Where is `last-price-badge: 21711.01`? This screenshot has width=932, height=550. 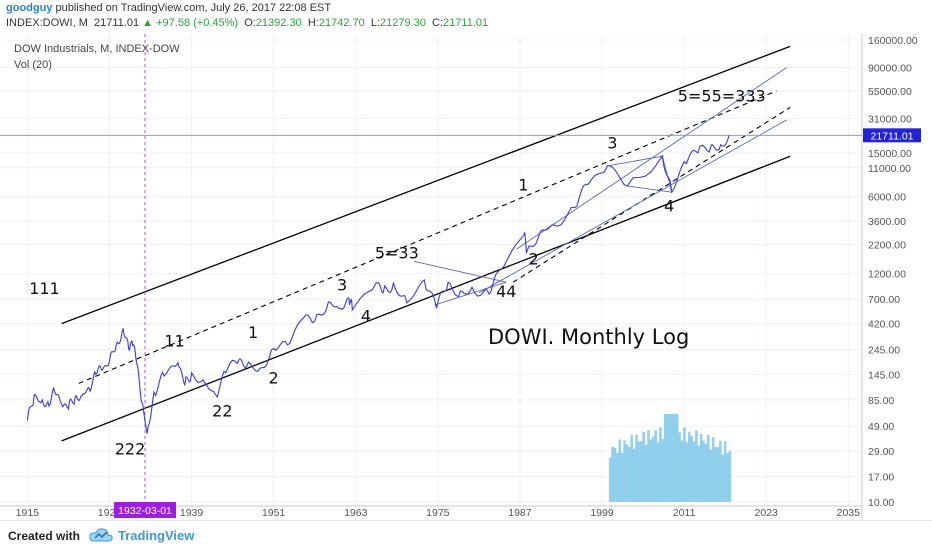 last-price-badge: 21711.01 is located at coordinates (892, 135).